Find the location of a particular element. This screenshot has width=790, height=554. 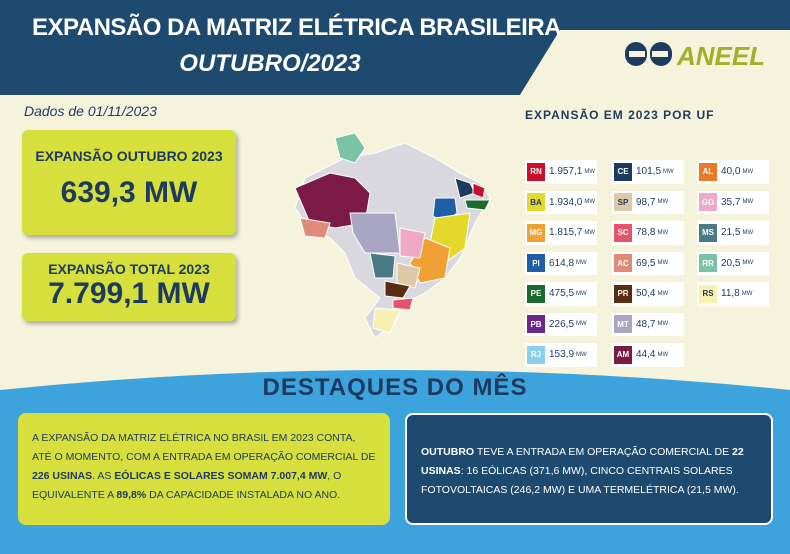

uf-row: MS 21,5 MW is located at coordinates (733, 233).